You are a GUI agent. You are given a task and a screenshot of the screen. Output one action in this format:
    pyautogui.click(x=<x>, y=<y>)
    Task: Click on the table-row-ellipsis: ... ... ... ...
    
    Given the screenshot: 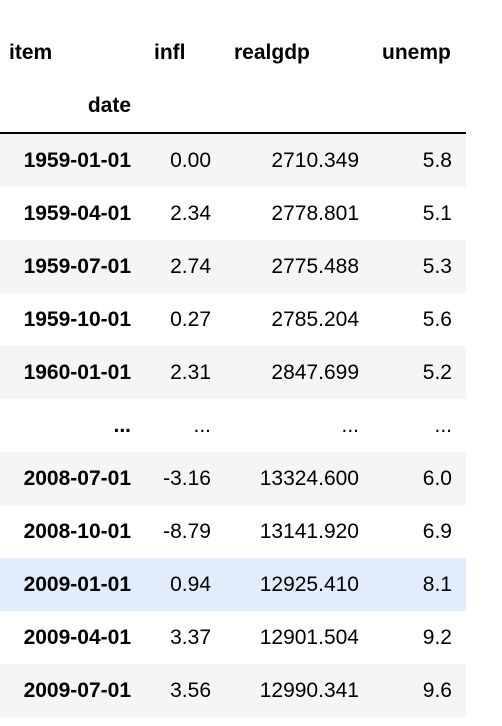 What is the action you would take?
    pyautogui.click(x=233, y=425)
    